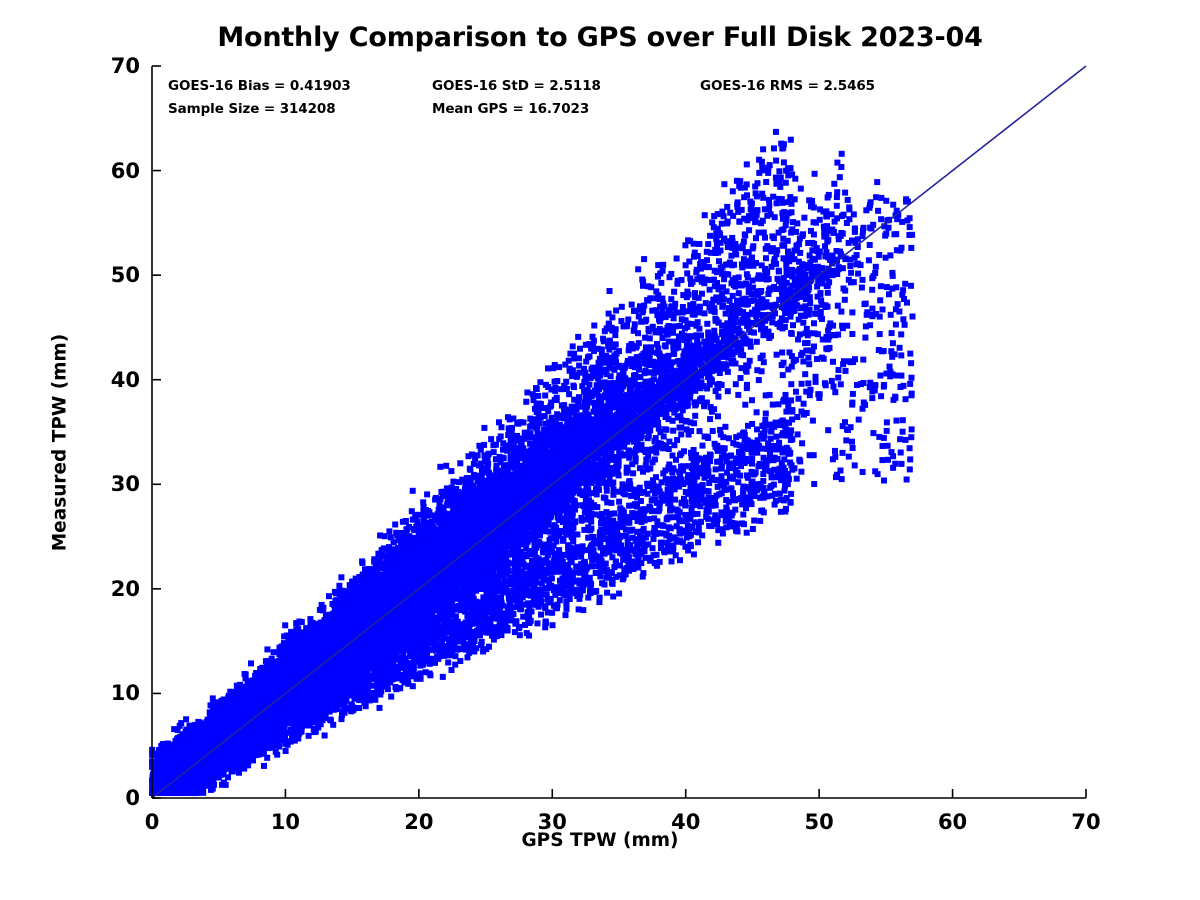 Image resolution: width=1200 pixels, height=900 pixels. What do you see at coordinates (110, 380) in the screenshot?
I see `y-tick-label: 40` at bounding box center [110, 380].